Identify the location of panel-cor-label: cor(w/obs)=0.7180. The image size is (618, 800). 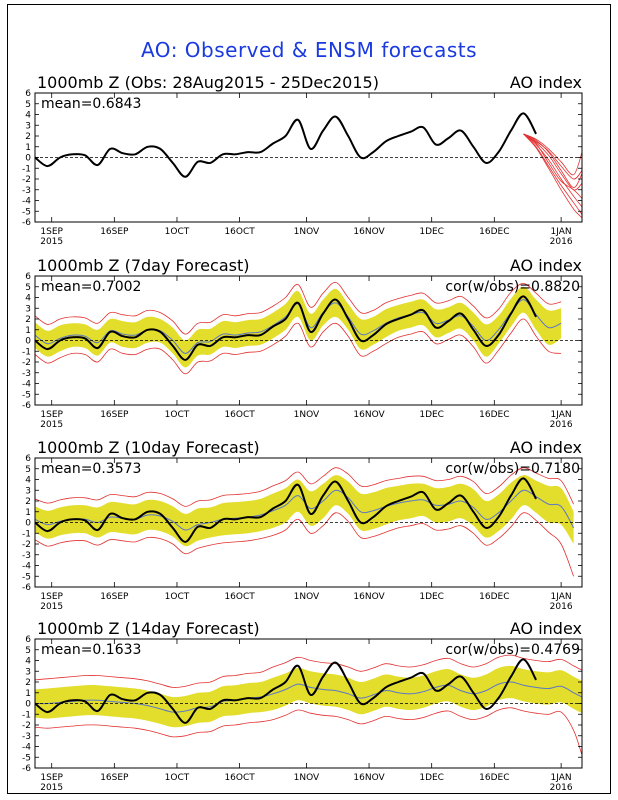
(512, 469).